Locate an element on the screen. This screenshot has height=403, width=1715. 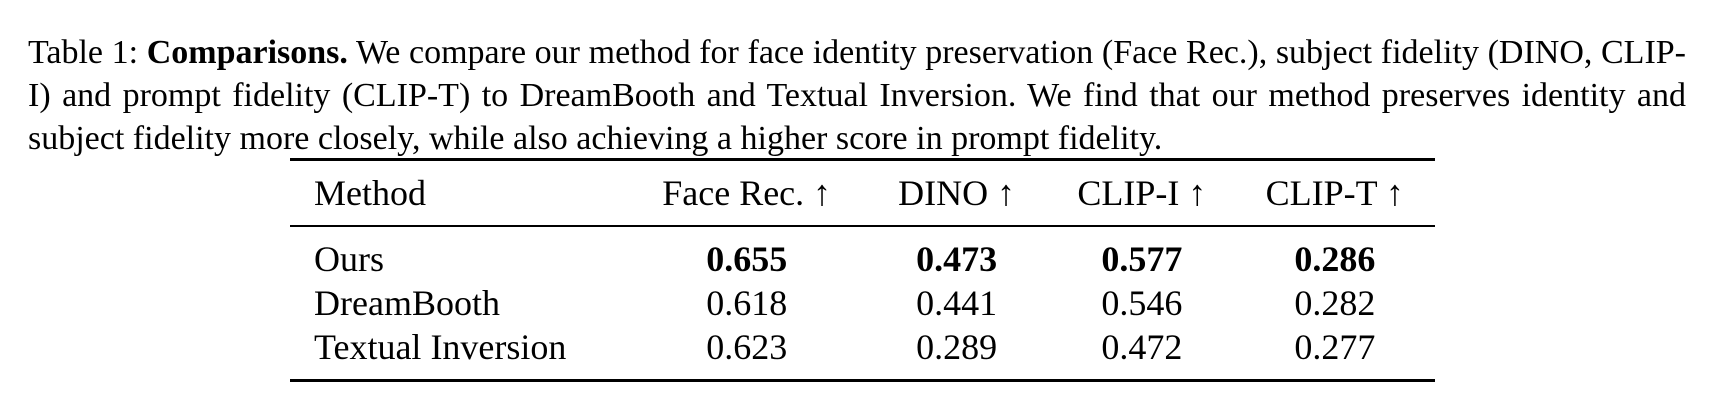
header-clip-t: CLIP-T ↑ is located at coordinates (1335, 193).